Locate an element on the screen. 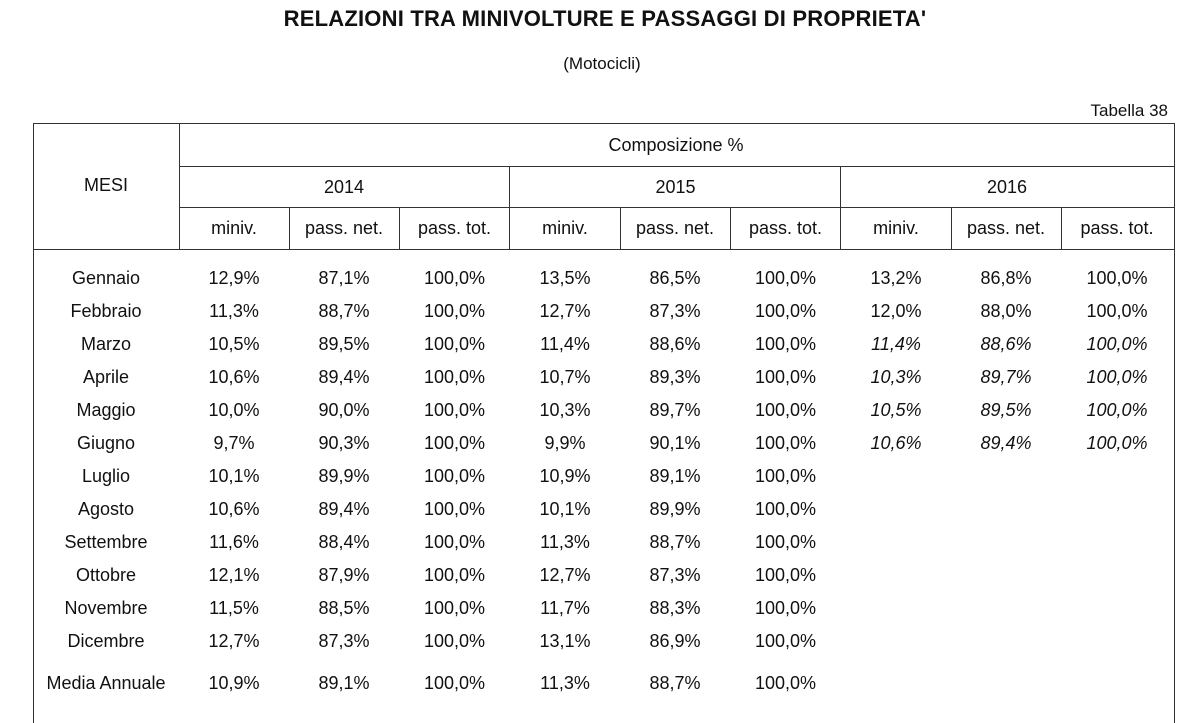 The height and width of the screenshot is (723, 1200). table-cell: 9,9% is located at coordinates (565, 443).